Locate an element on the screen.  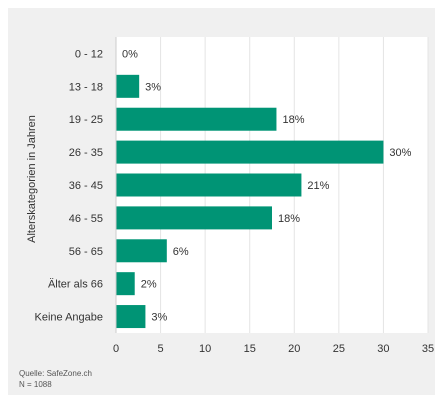
y-tick-label: 46 - 55 is located at coordinates (86, 219).